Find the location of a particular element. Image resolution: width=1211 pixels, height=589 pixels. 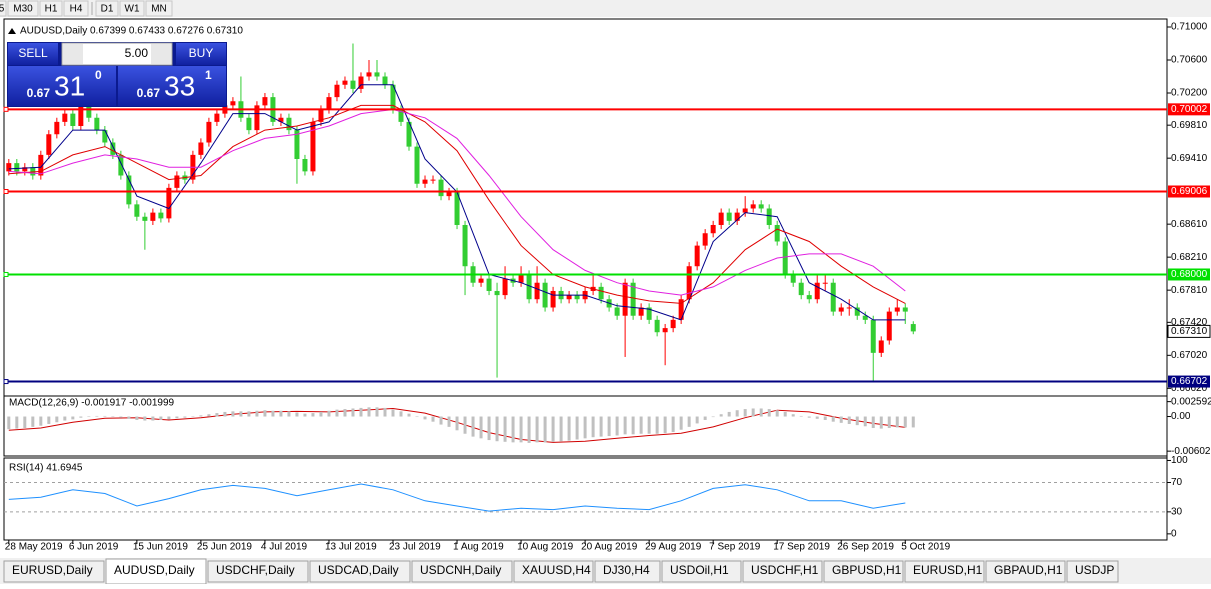

timeframe-label: D1 is located at coordinates (107, 9).